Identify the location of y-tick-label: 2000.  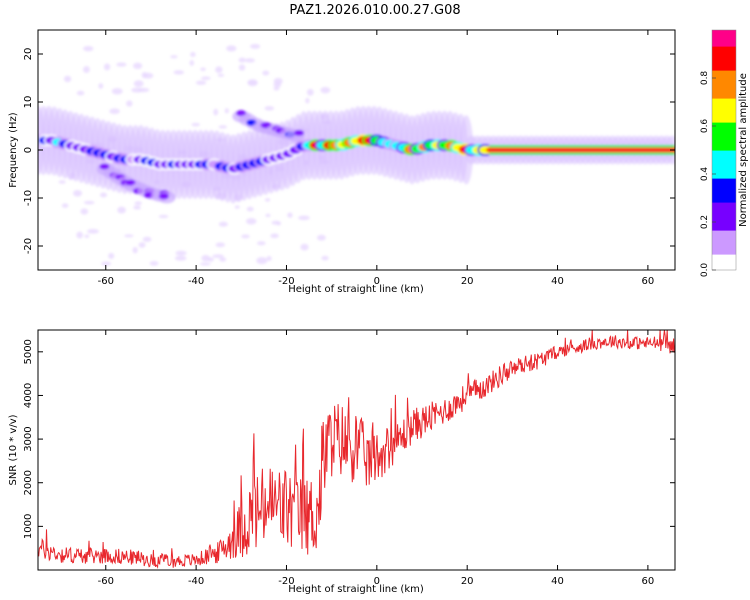
(28, 482).